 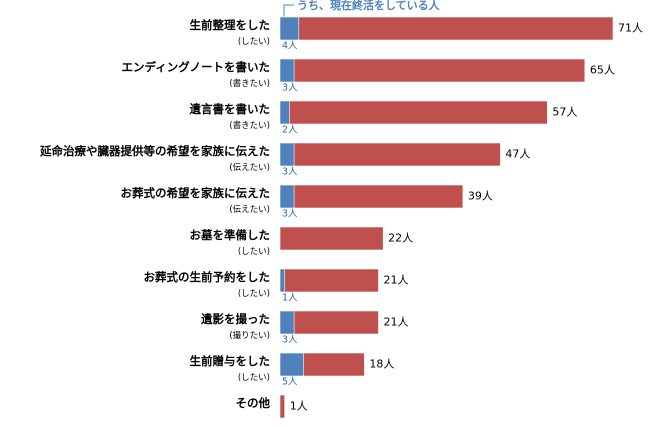 What do you see at coordinates (235, 319) in the screenshot?
I see `category-label: 遺影を撮った` at bounding box center [235, 319].